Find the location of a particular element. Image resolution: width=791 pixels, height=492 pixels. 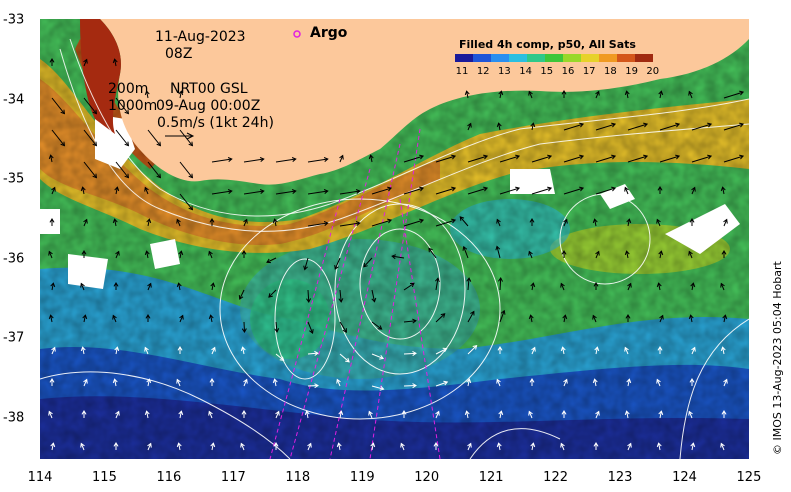

product-time: 09-Aug 00:00Z is located at coordinates (208, 106).